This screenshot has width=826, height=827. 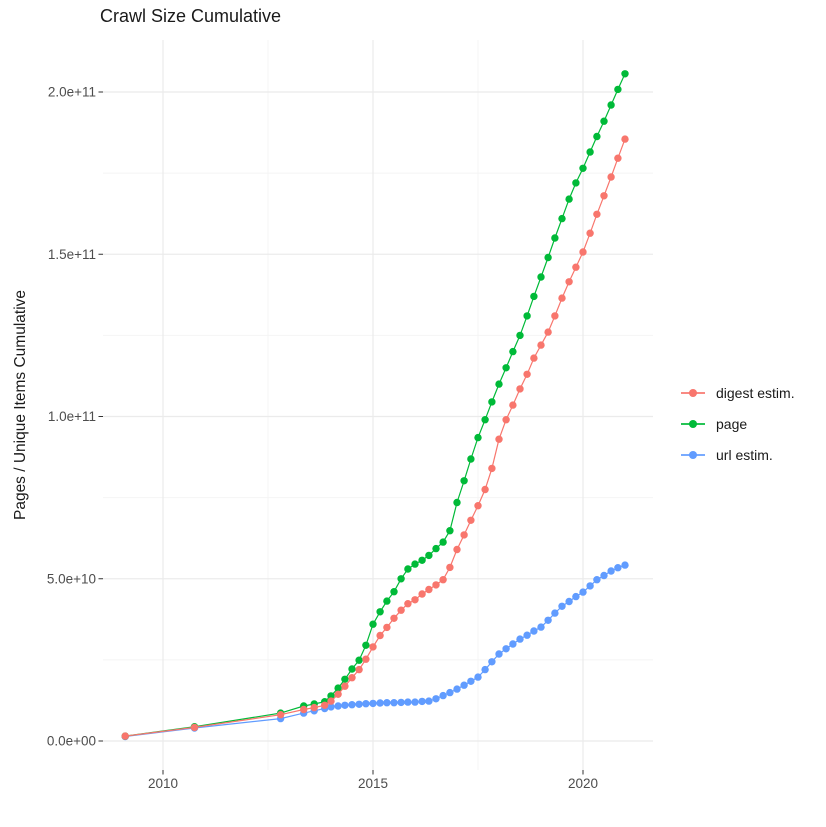 What do you see at coordinates (693, 393) in the screenshot?
I see `legend-key-digest-icon` at bounding box center [693, 393].